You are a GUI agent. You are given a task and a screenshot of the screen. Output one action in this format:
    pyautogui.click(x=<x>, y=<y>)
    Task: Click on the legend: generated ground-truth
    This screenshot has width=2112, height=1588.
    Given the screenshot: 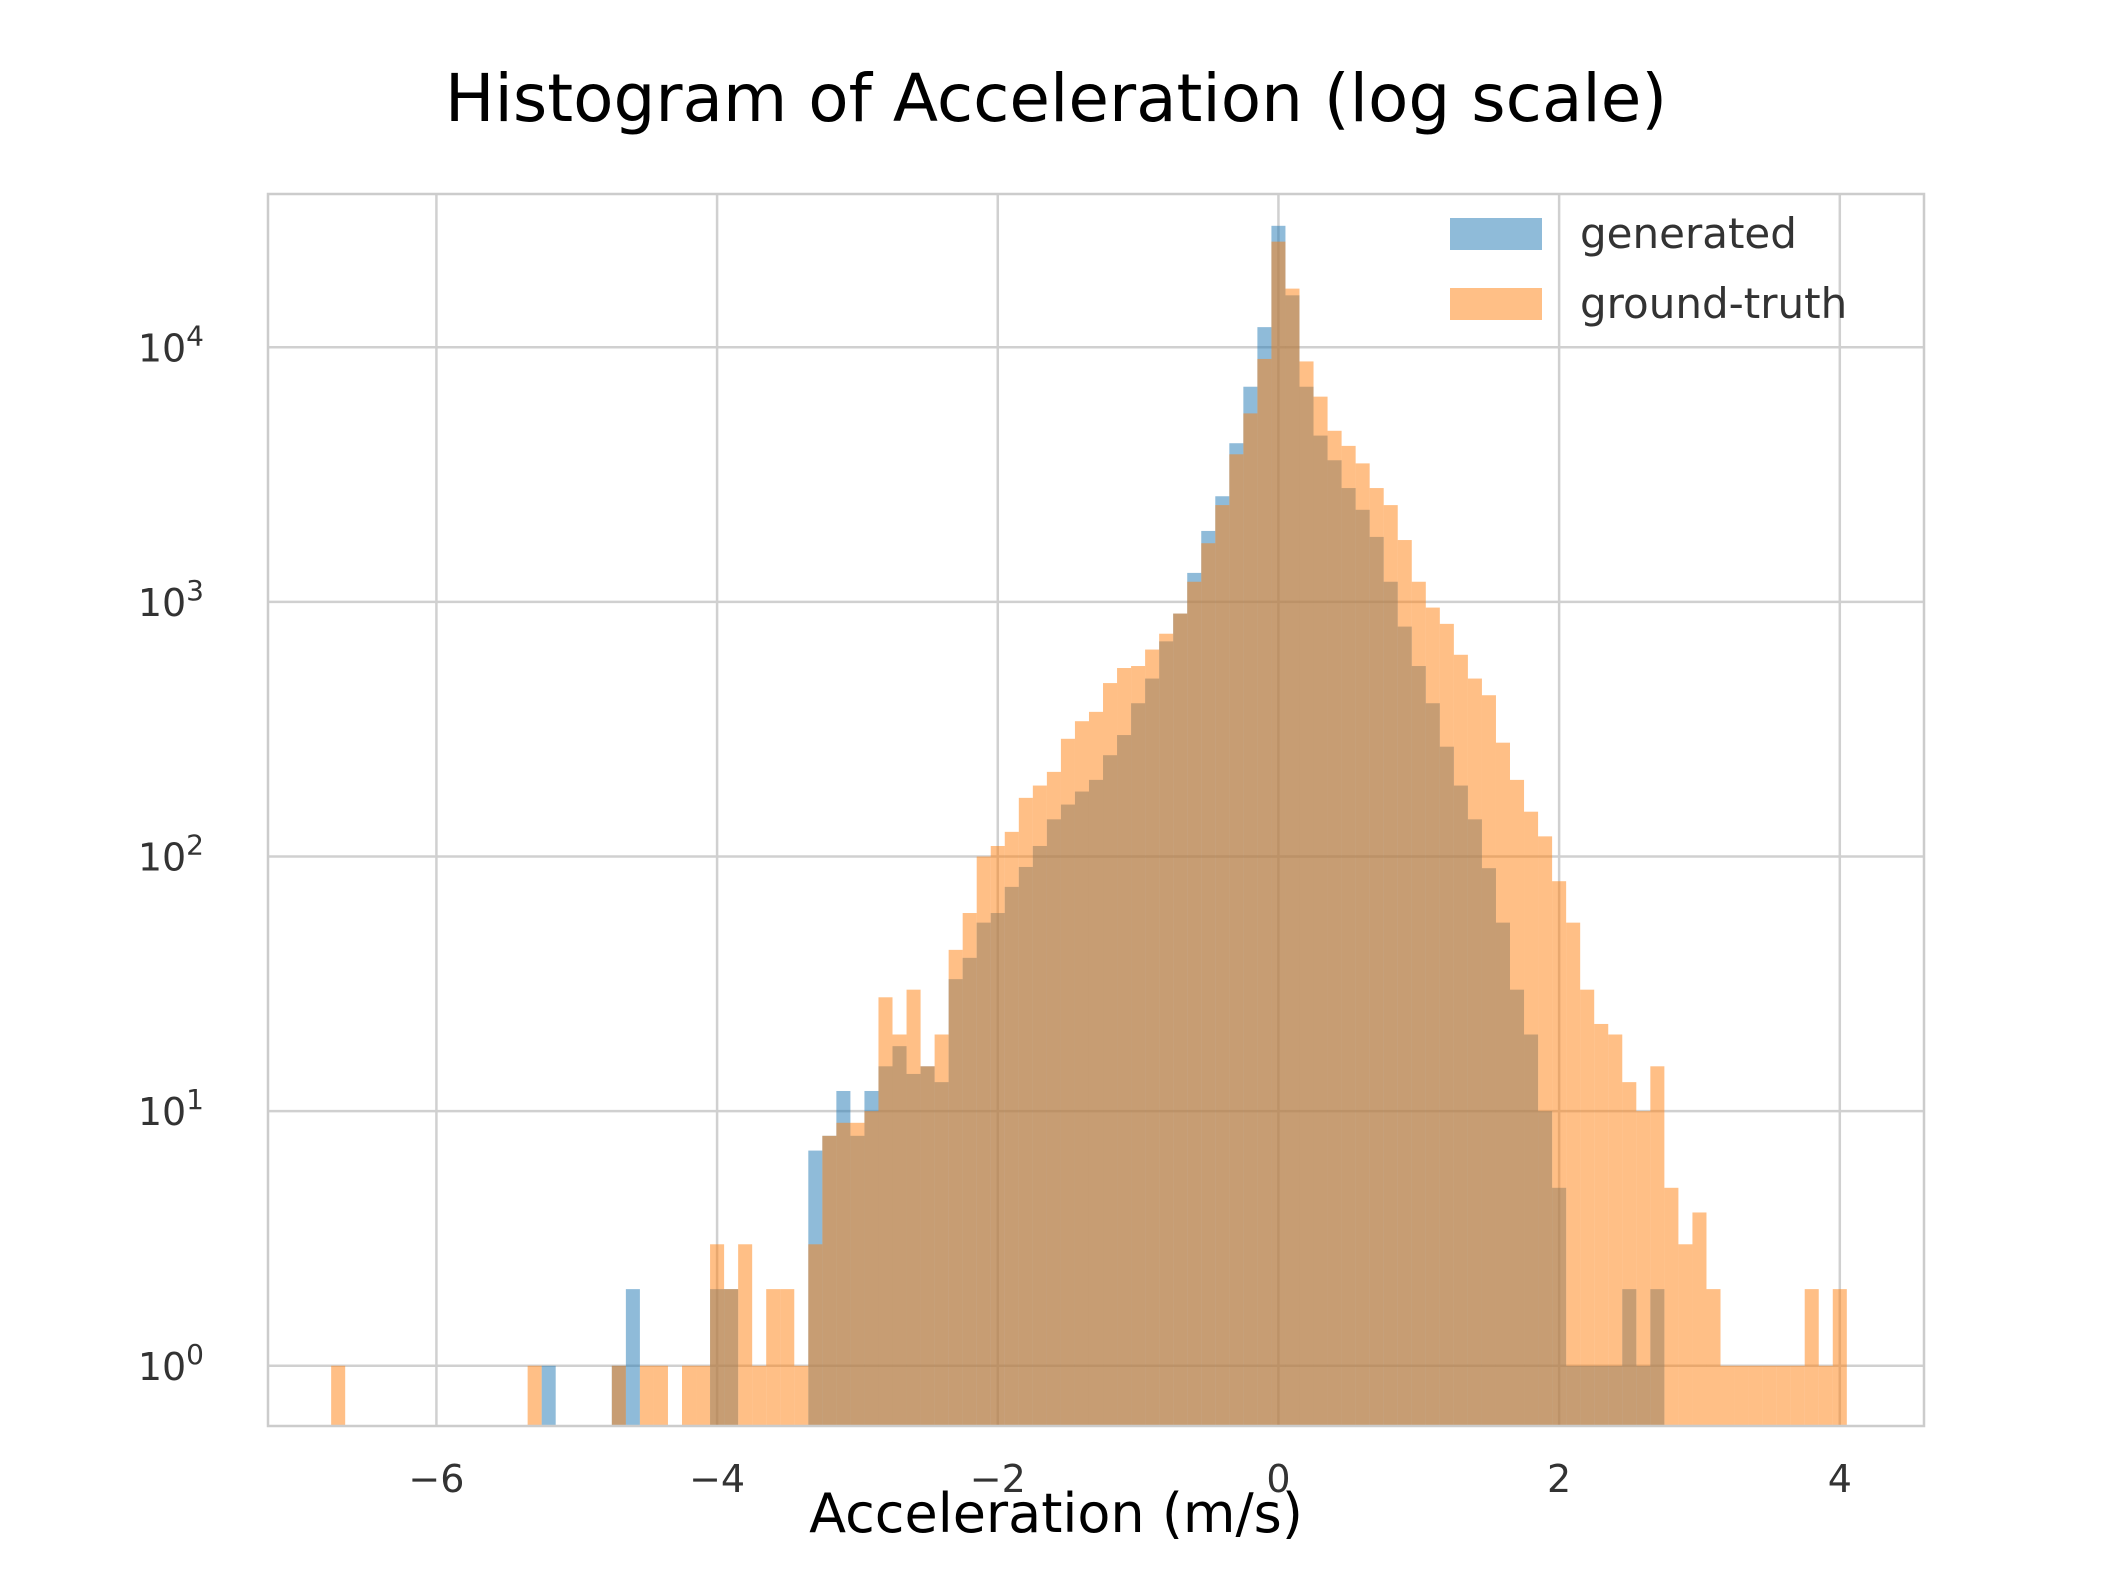 What is the action you would take?
    pyautogui.click(x=1648, y=268)
    